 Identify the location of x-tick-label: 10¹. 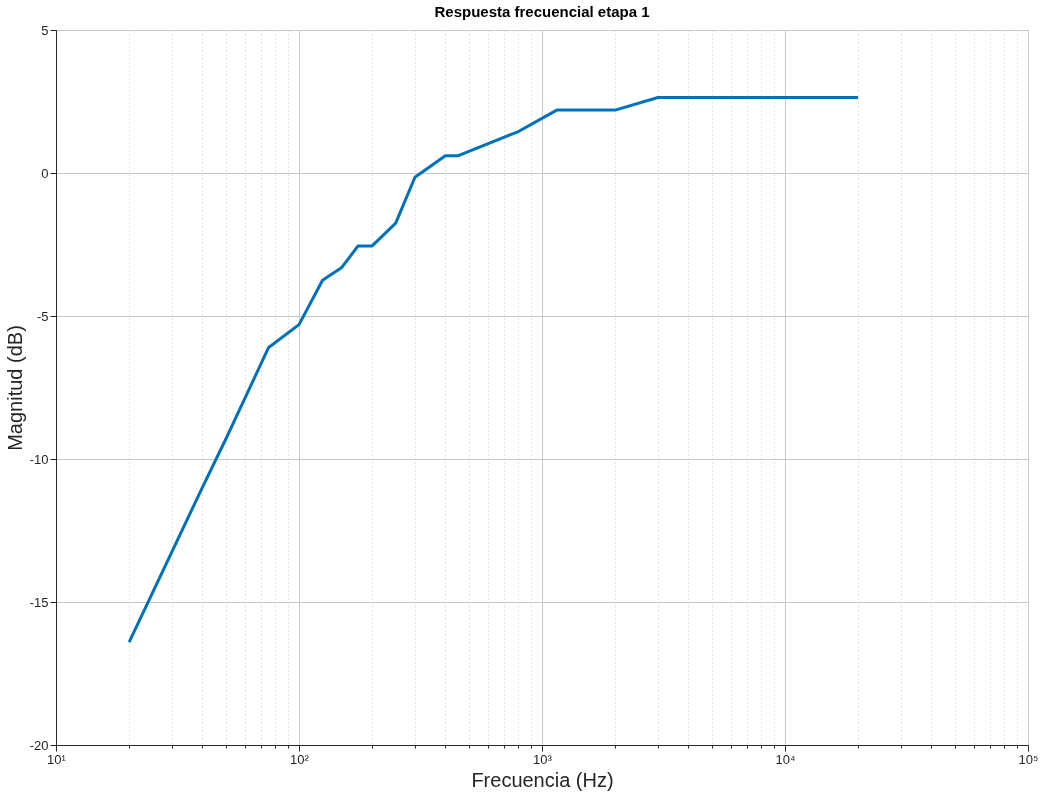
(57, 759).